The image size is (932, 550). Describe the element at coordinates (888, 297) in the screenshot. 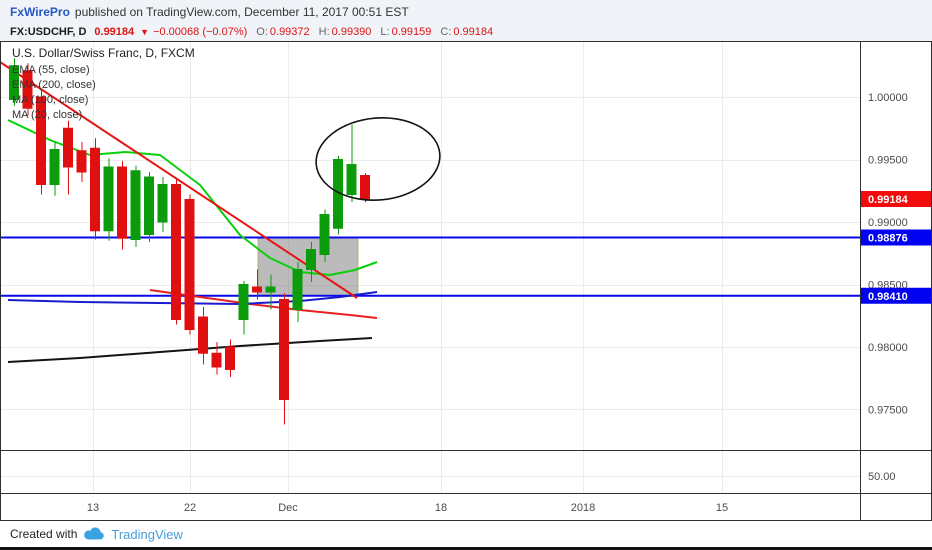

I see `price-tag-label: 0.98410` at that location.